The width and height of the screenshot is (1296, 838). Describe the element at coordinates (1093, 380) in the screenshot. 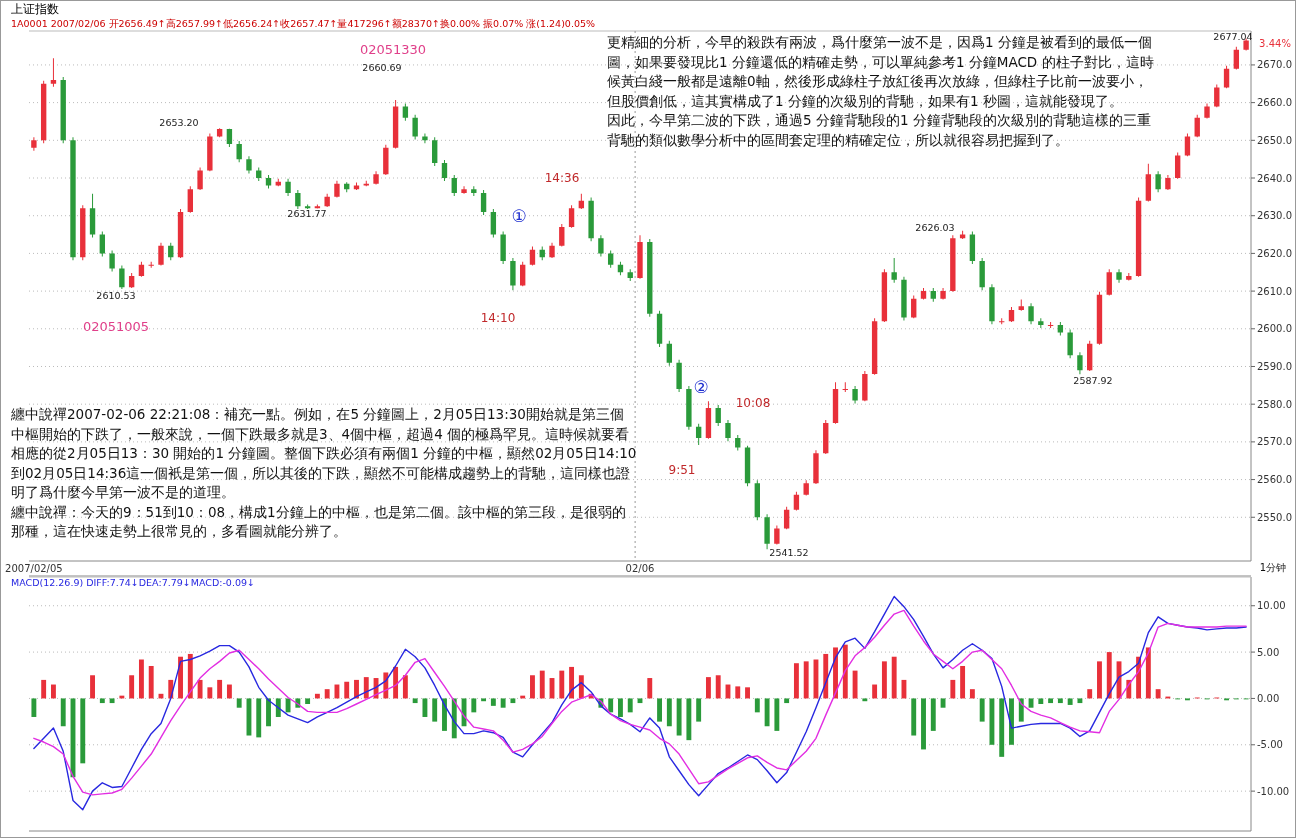

I see `annotation: 2587.92` at that location.